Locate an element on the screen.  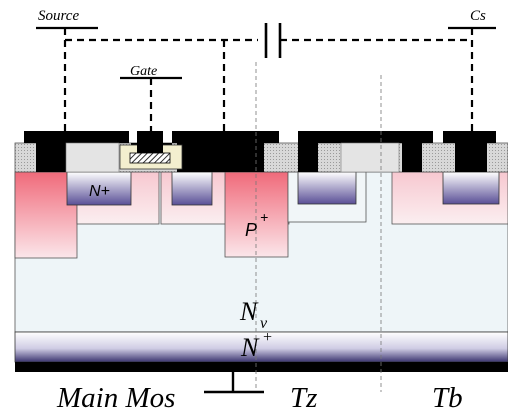
drain-metal is located at coordinates (261, 367).